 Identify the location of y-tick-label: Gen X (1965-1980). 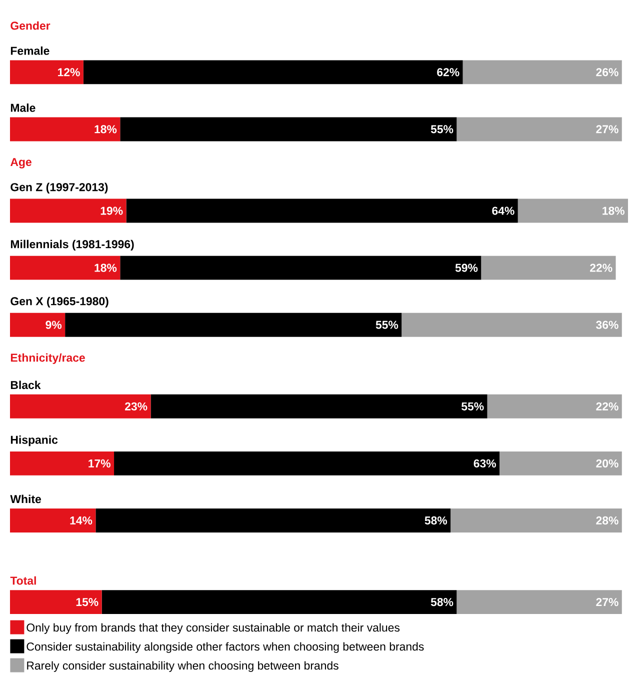
(59, 302).